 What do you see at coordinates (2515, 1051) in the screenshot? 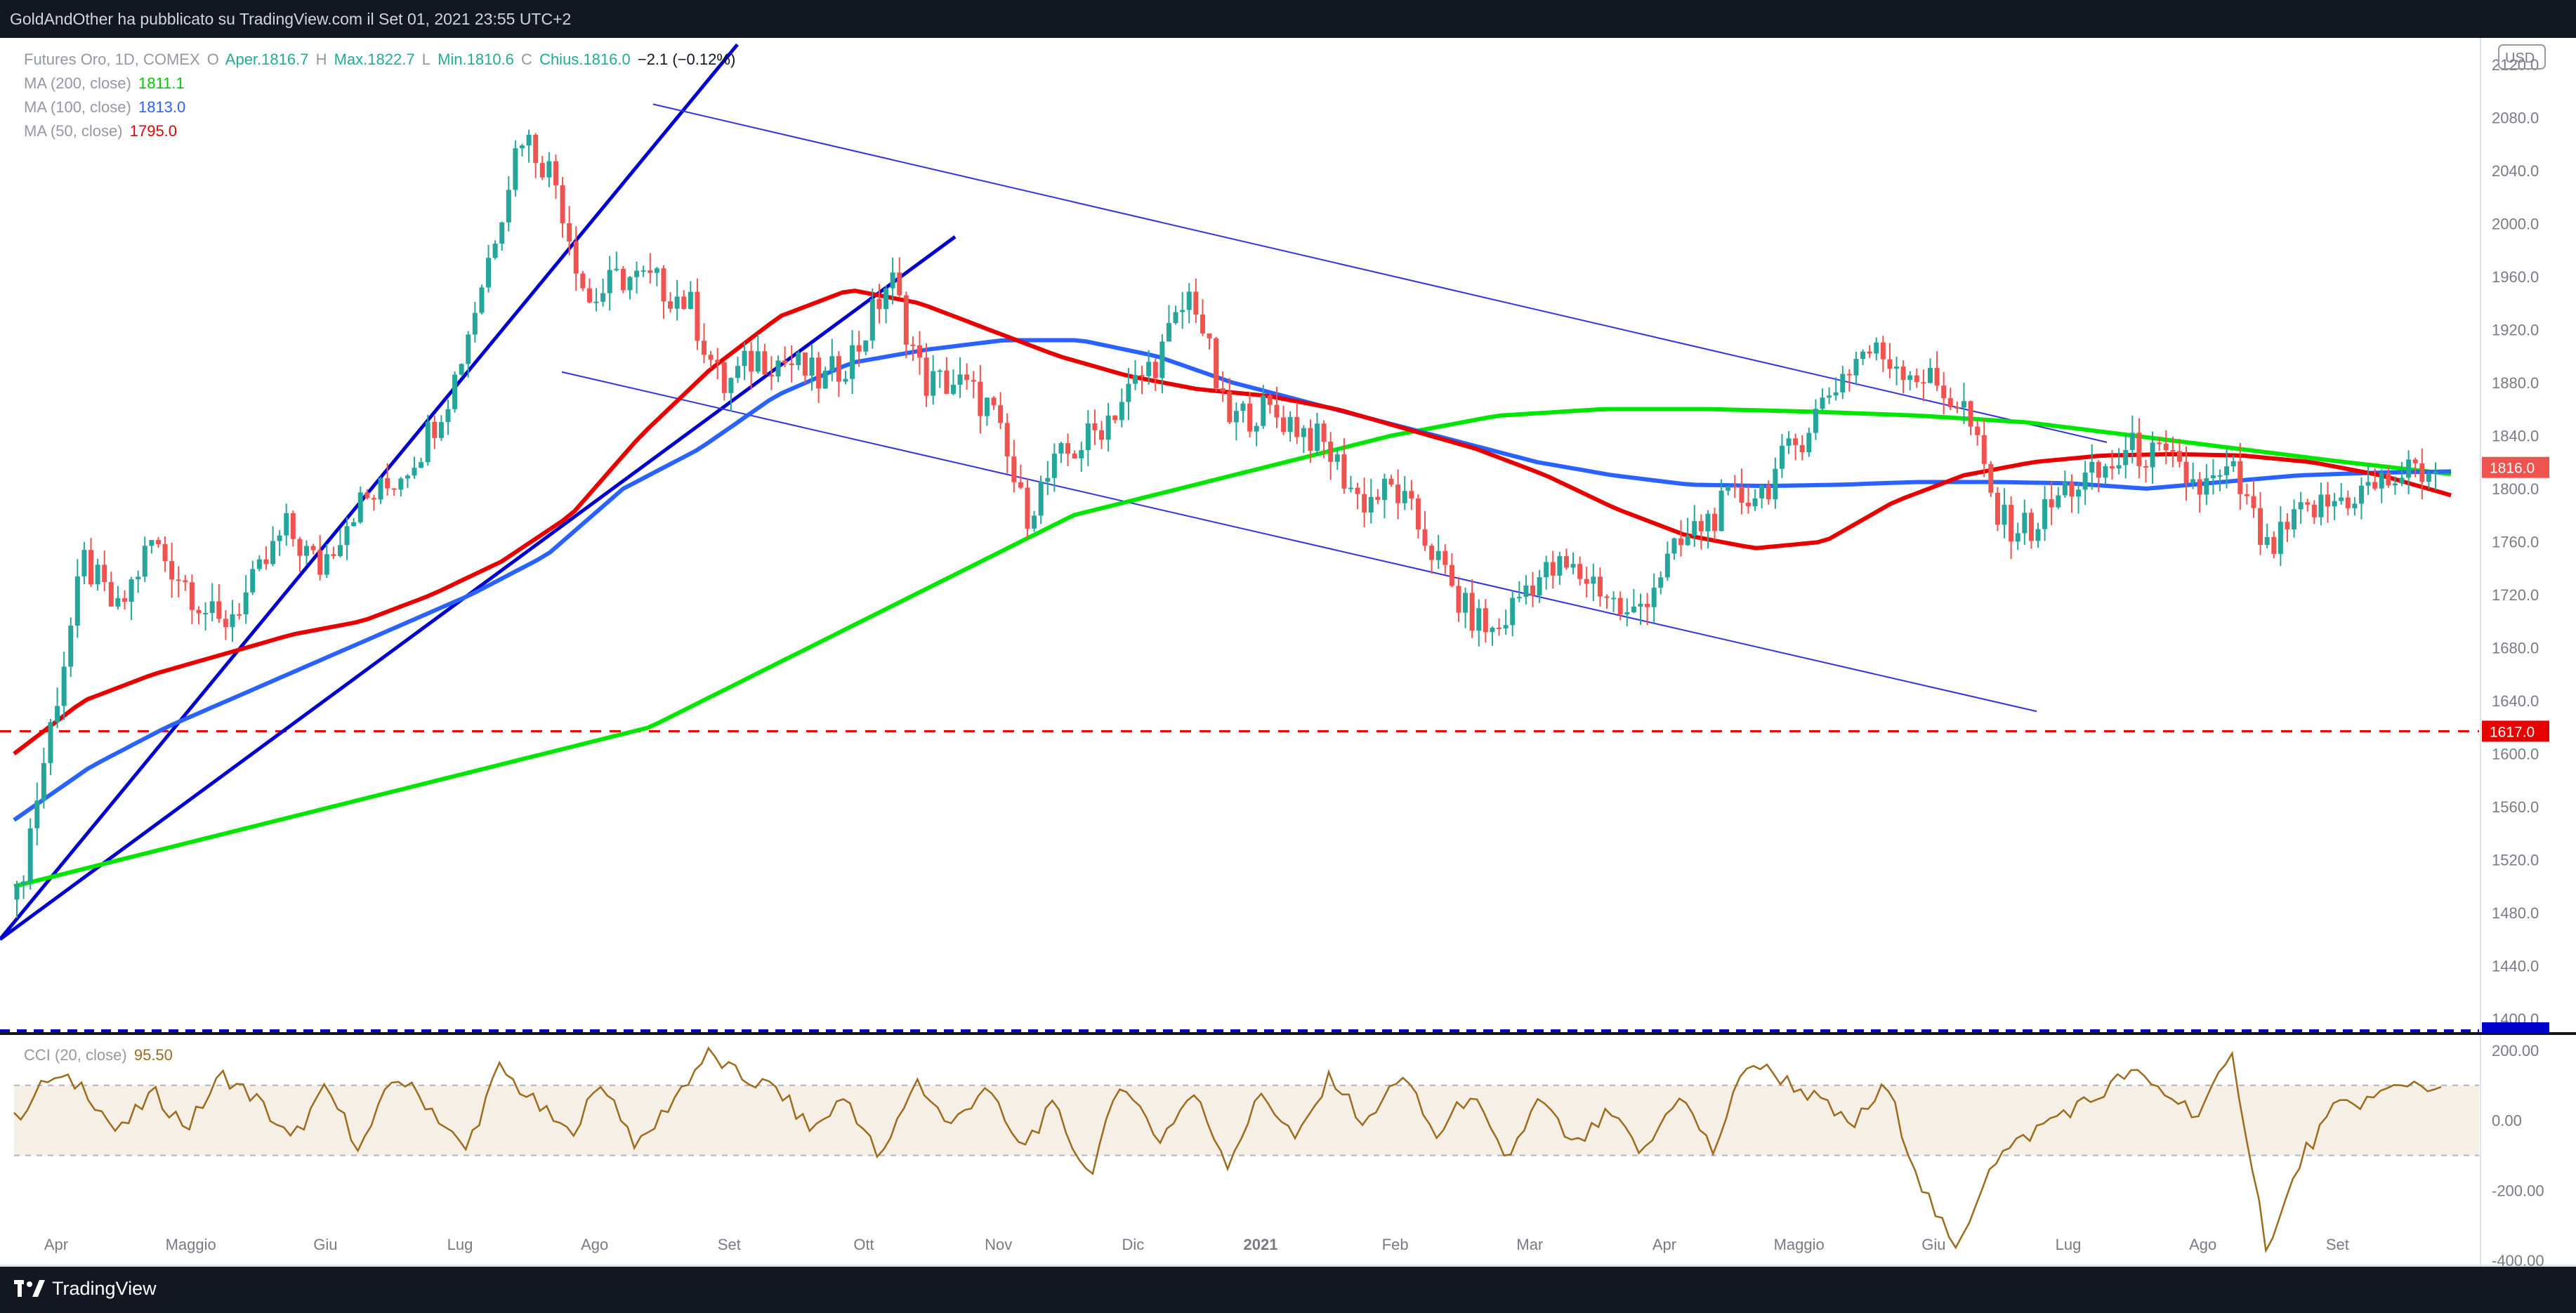
I see `cci-tick-label: 200.00` at bounding box center [2515, 1051].